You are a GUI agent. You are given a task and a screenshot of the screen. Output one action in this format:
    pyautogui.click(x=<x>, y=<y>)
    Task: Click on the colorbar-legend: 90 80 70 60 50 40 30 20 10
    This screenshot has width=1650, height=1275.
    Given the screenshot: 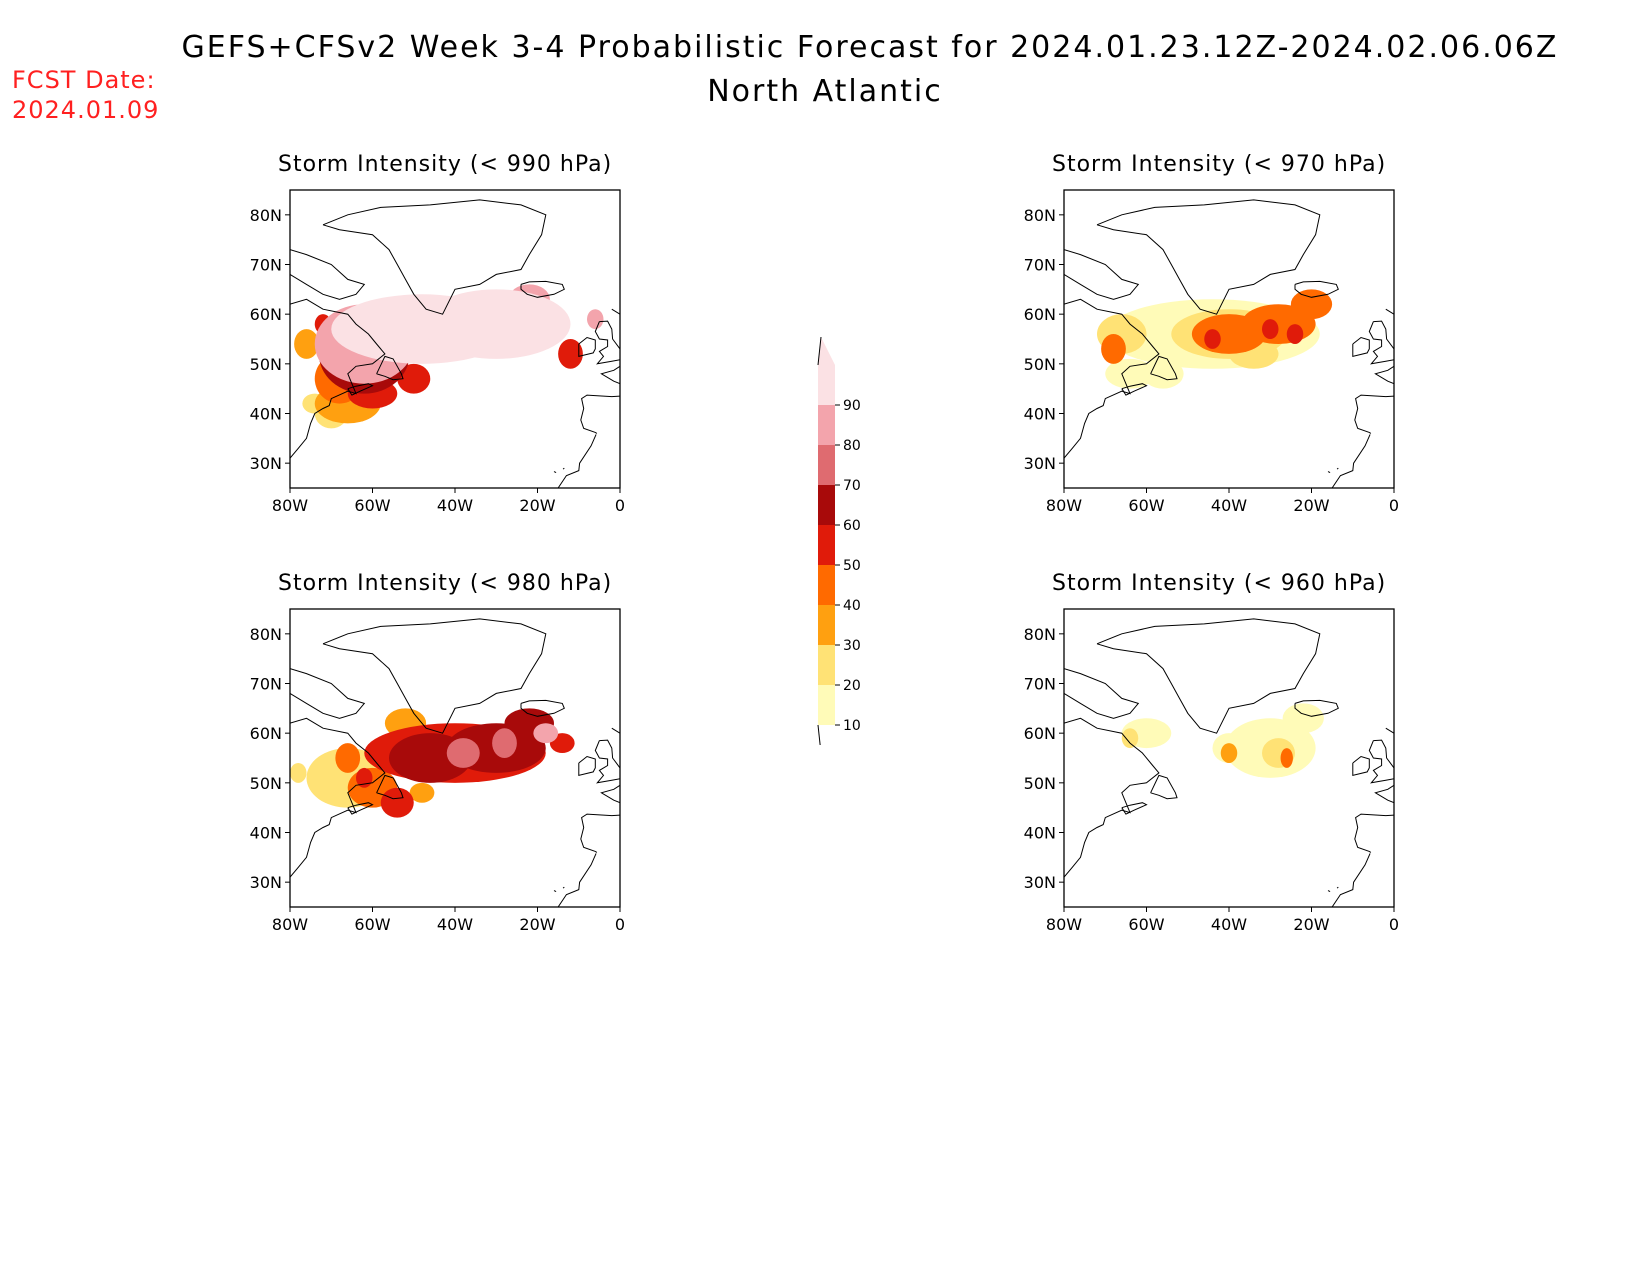 What is the action you would take?
    pyautogui.click(x=839, y=540)
    